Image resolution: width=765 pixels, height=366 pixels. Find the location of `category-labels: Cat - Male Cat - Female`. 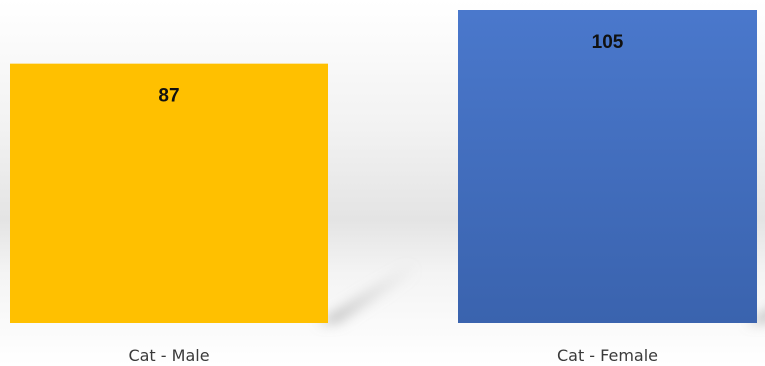

category-labels: Cat - Male Cat - Female is located at coordinates (393, 355).